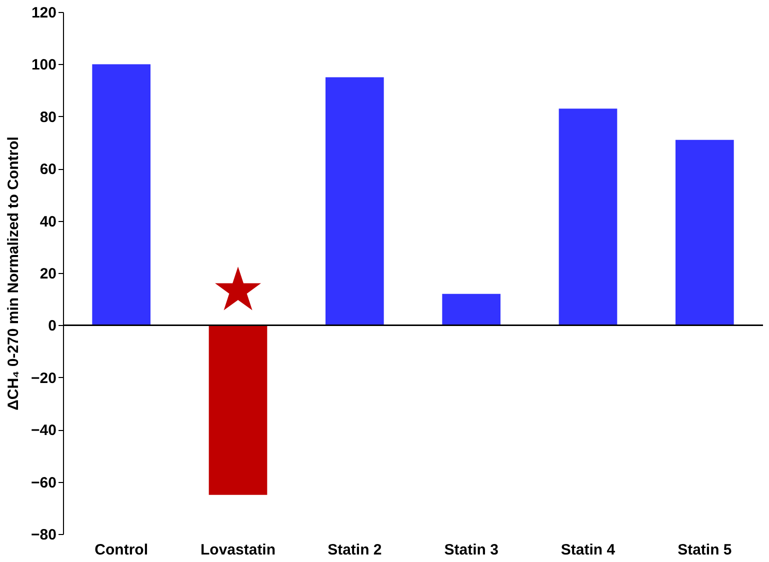 The height and width of the screenshot is (562, 769). I want to click on y-tick-label: −60, so click(43, 483).